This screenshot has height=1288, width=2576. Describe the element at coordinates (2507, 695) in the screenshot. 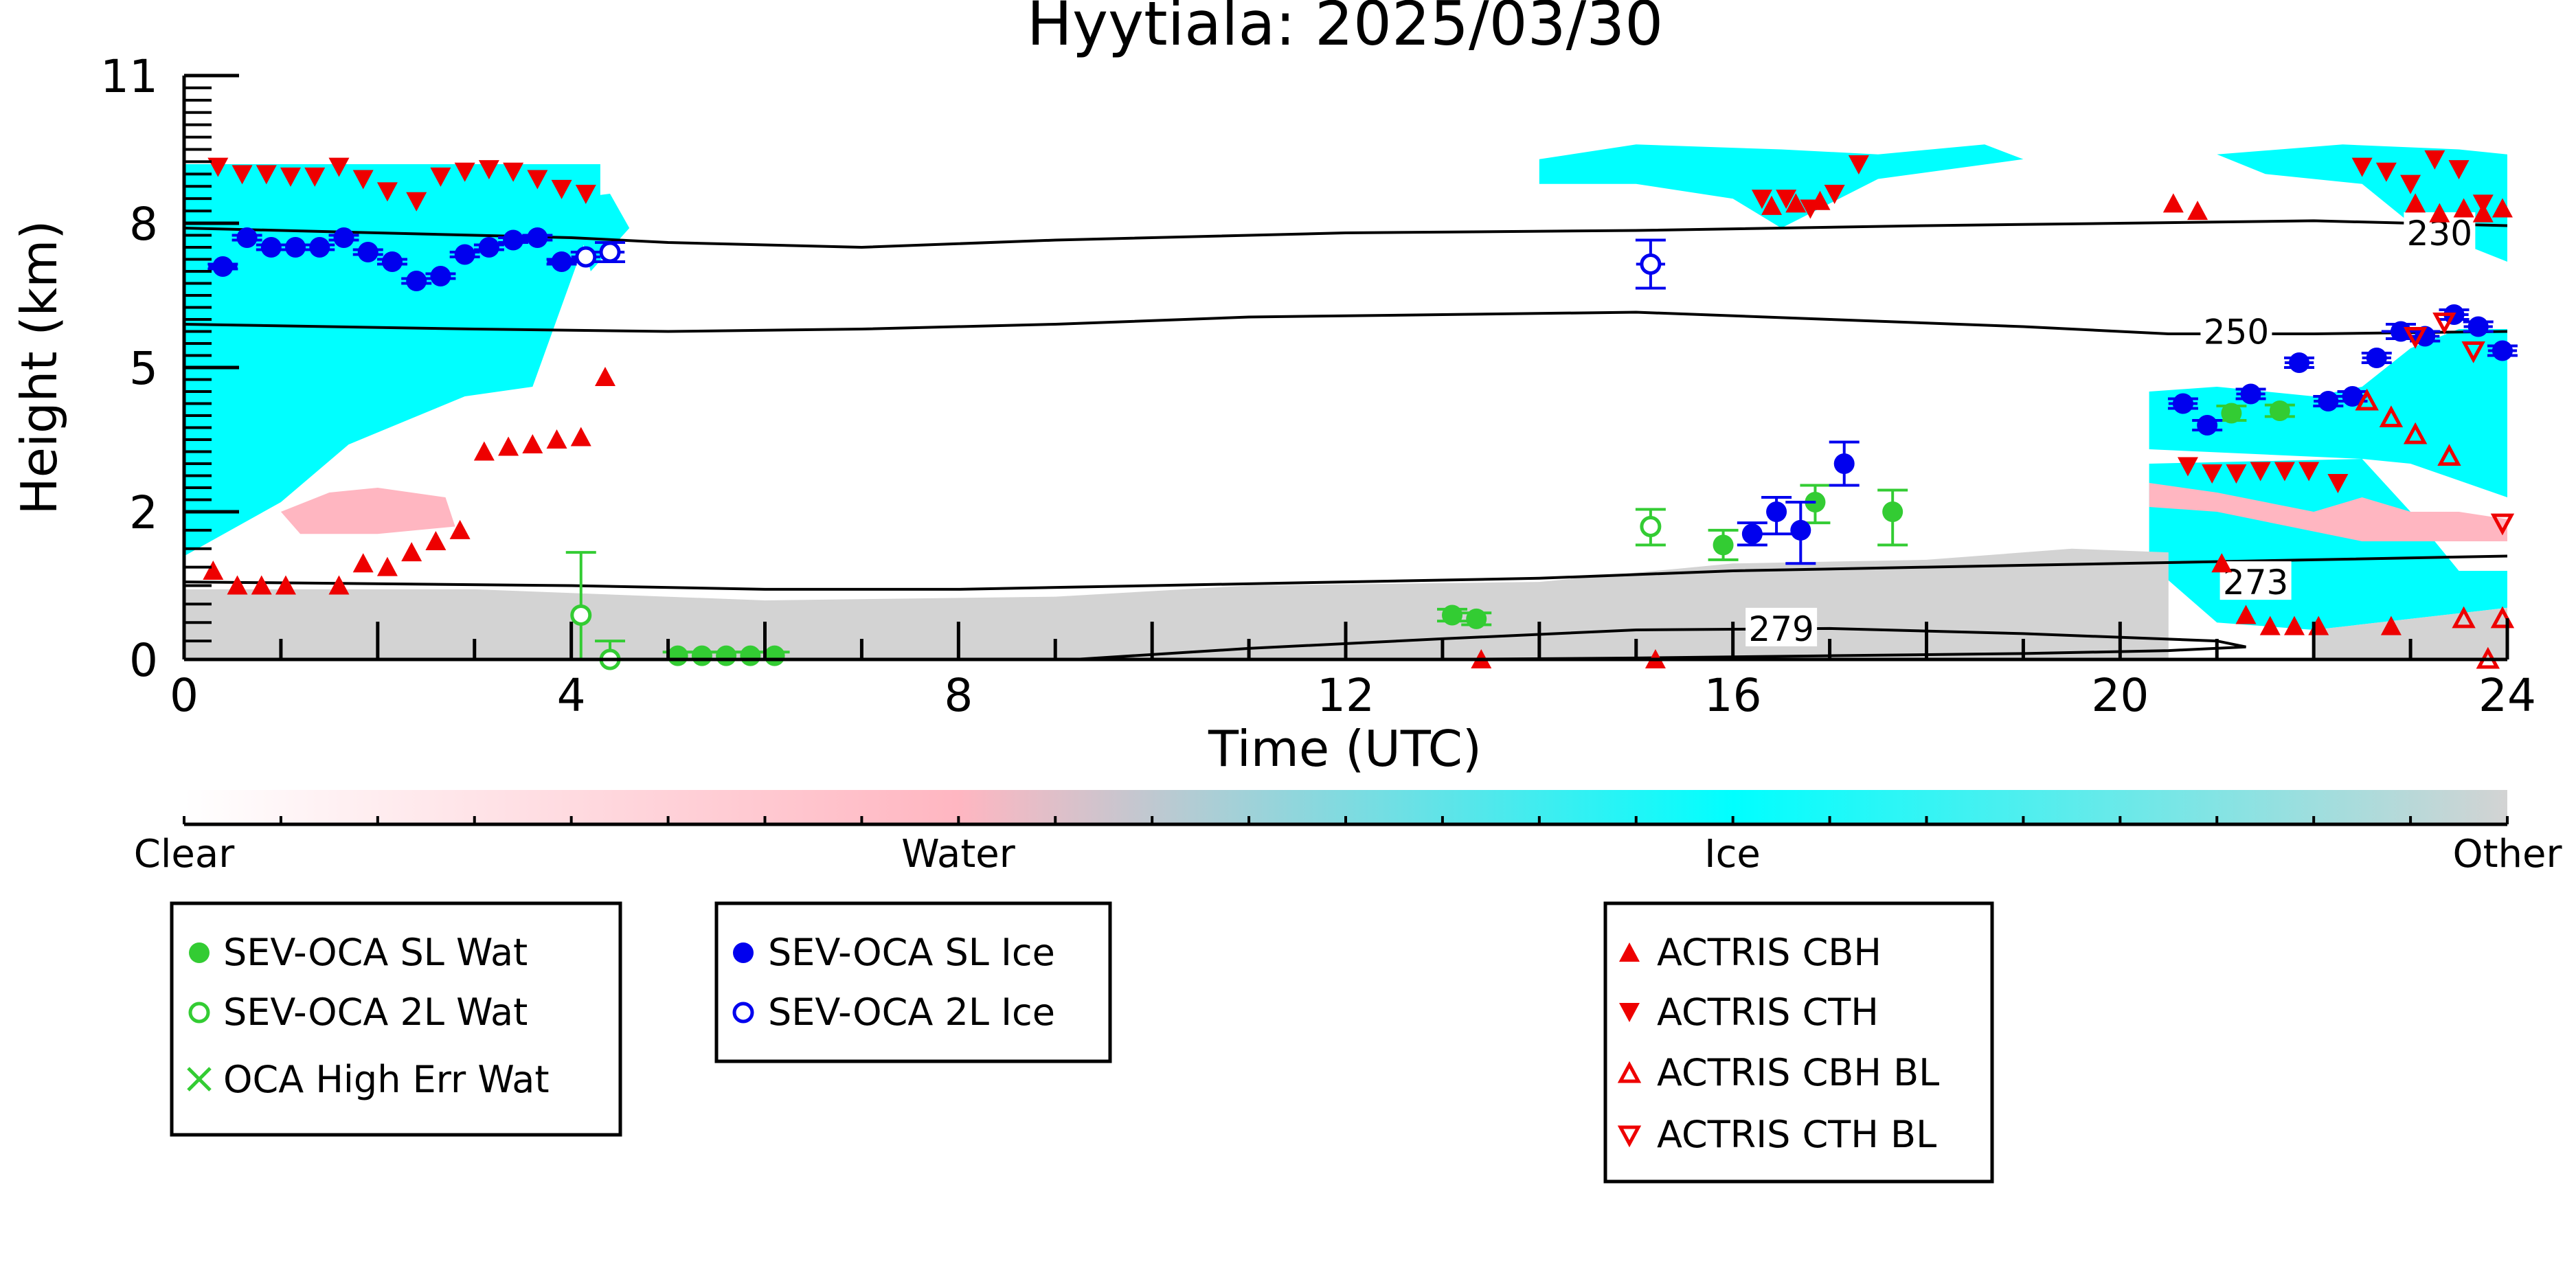

I see `x-tick-label: 24` at that location.